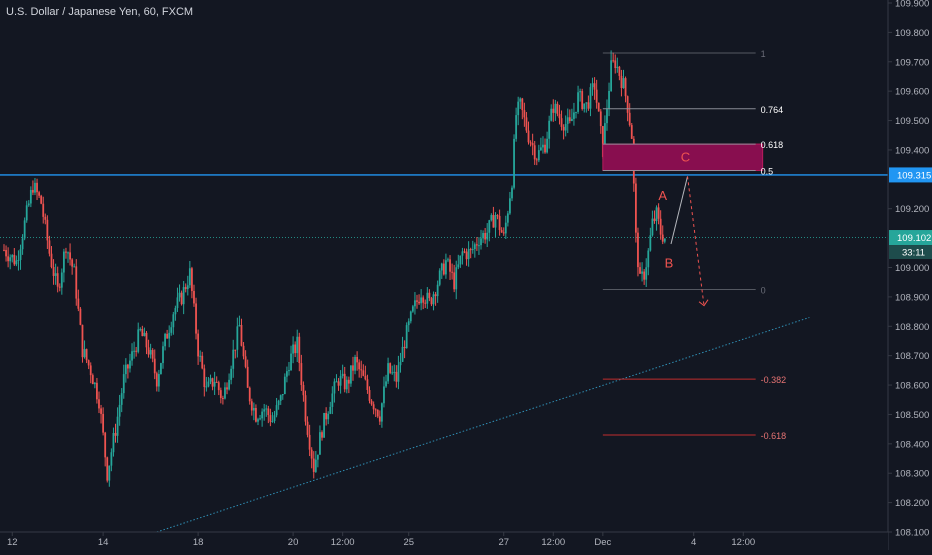  Describe the element at coordinates (694, 245) in the screenshot. I see `fib-retracement: 1 0.764 0.618 0.5 0 -0.382 -0.618` at that location.